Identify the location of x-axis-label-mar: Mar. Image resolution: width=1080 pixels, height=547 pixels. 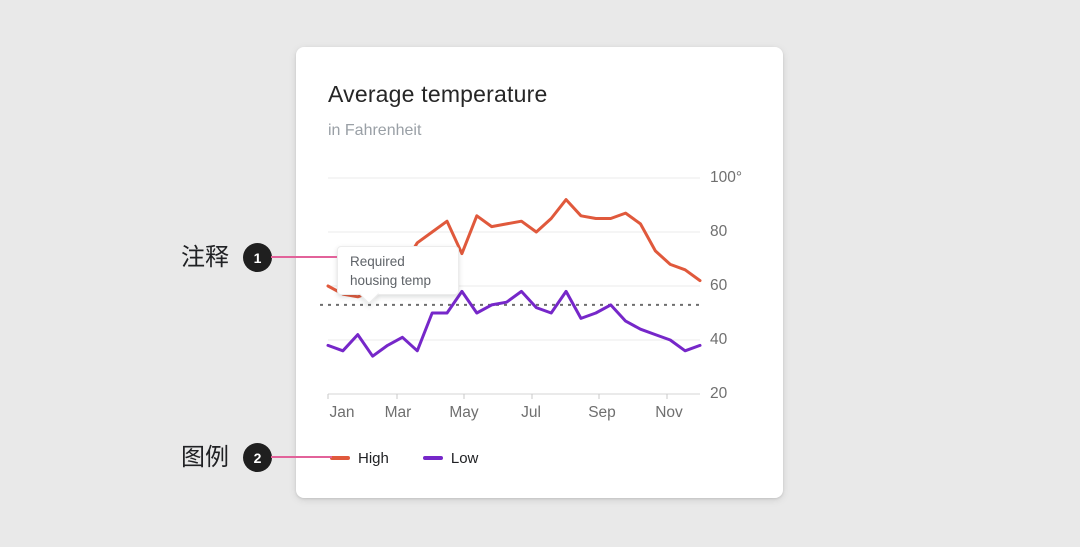
(398, 412).